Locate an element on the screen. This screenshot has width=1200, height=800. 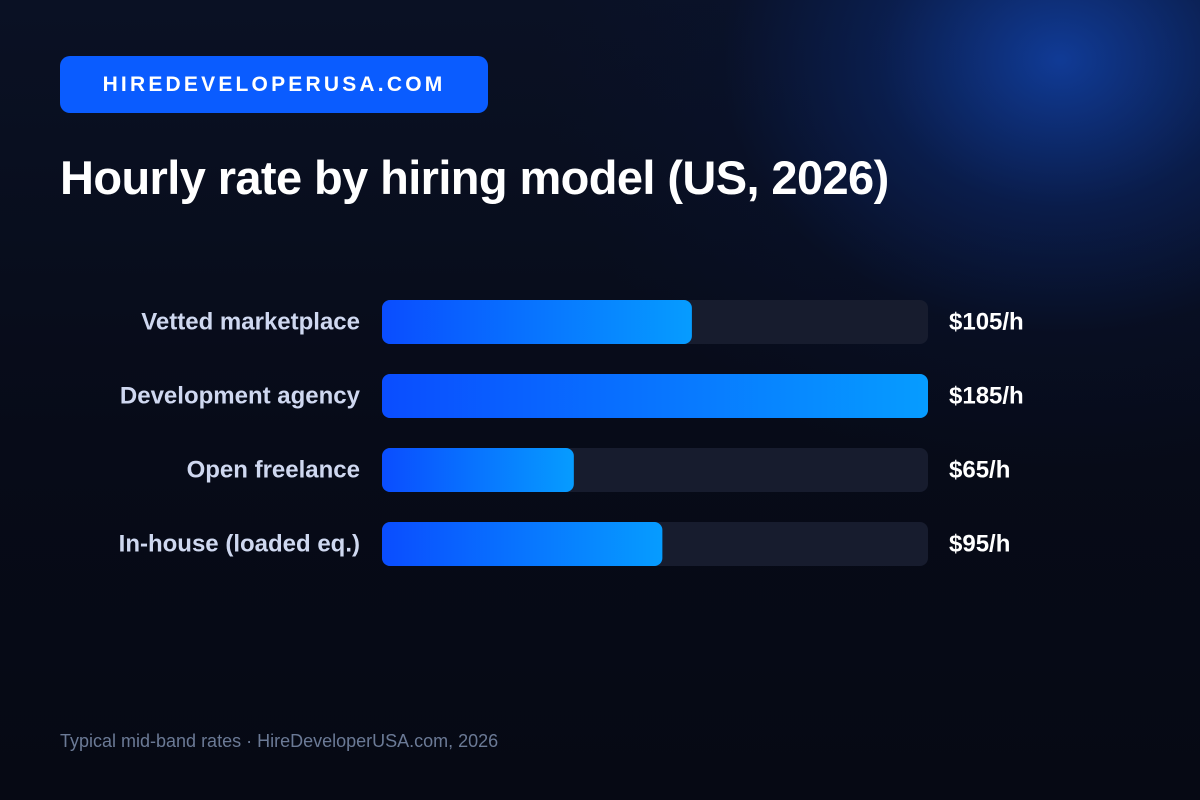
brand-badge: HIREDEVELOPERUSA.COM is located at coordinates (274, 84).